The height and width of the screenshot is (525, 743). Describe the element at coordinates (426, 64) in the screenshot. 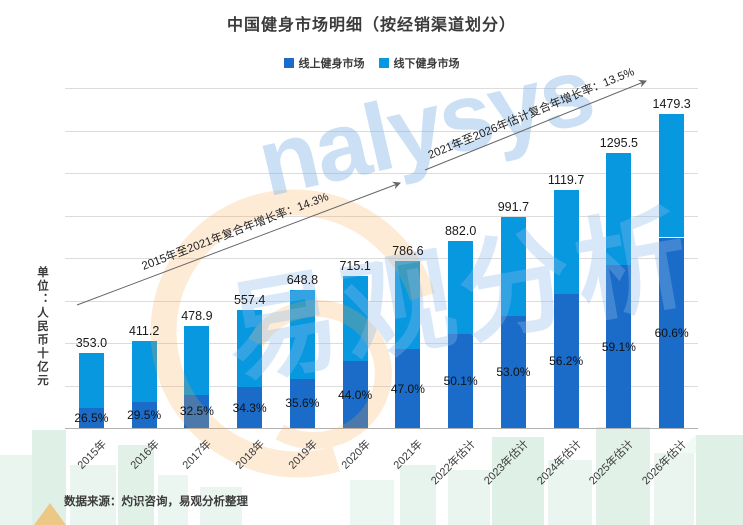

I see `legend-label: 线下健身市场` at that location.